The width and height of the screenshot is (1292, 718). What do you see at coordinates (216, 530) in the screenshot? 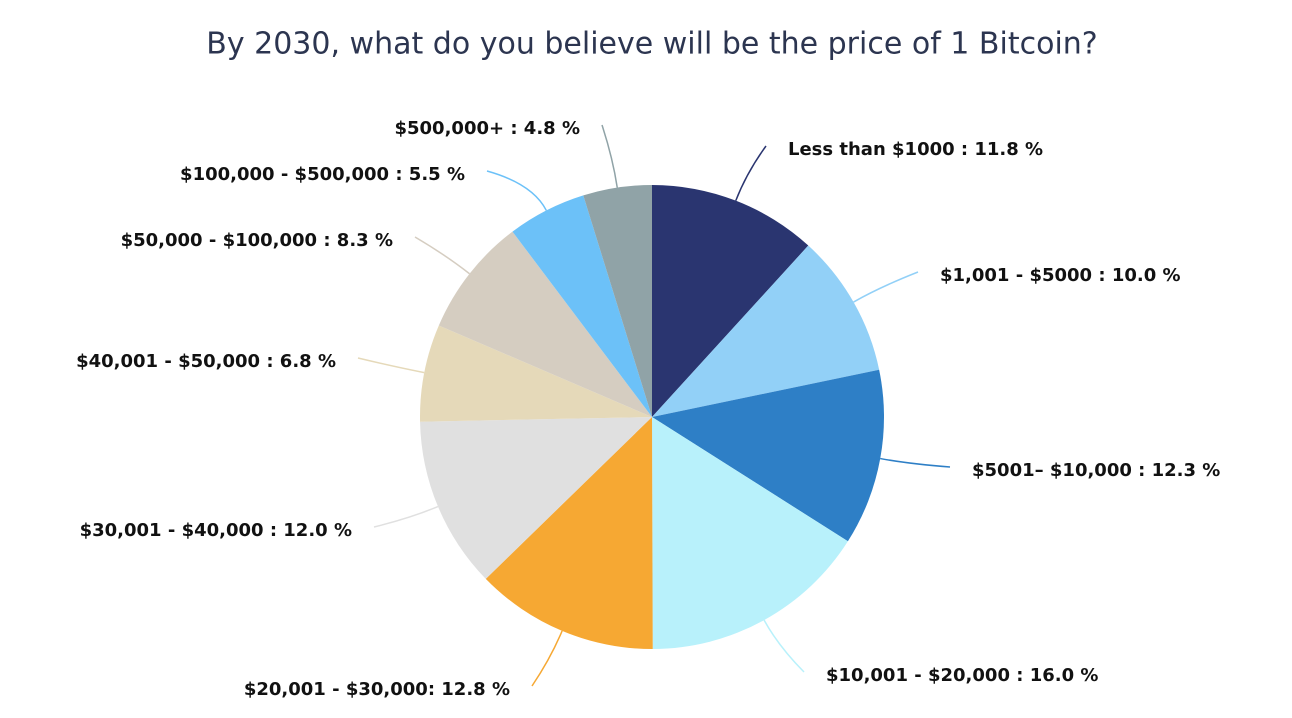
I see `data-label: $30,001 - $40,000 : 12.0 %` at bounding box center [216, 530].